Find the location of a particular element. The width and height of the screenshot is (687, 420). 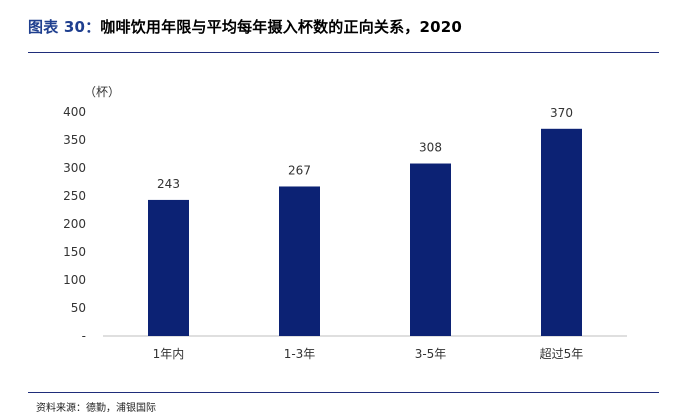

y-axis-ticks: 400 350 300 250 200 150 100 50 - is located at coordinates (74, 224).